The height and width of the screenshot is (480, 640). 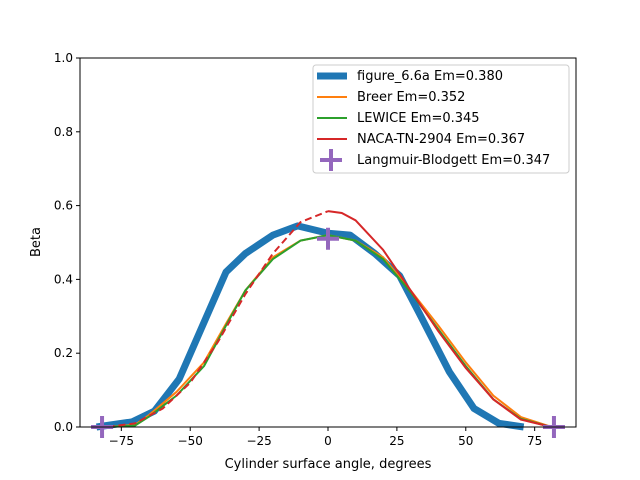 What do you see at coordinates (441, 139) in the screenshot?
I see `legend-label: NACA-TN-2904 Em=0.367` at bounding box center [441, 139].